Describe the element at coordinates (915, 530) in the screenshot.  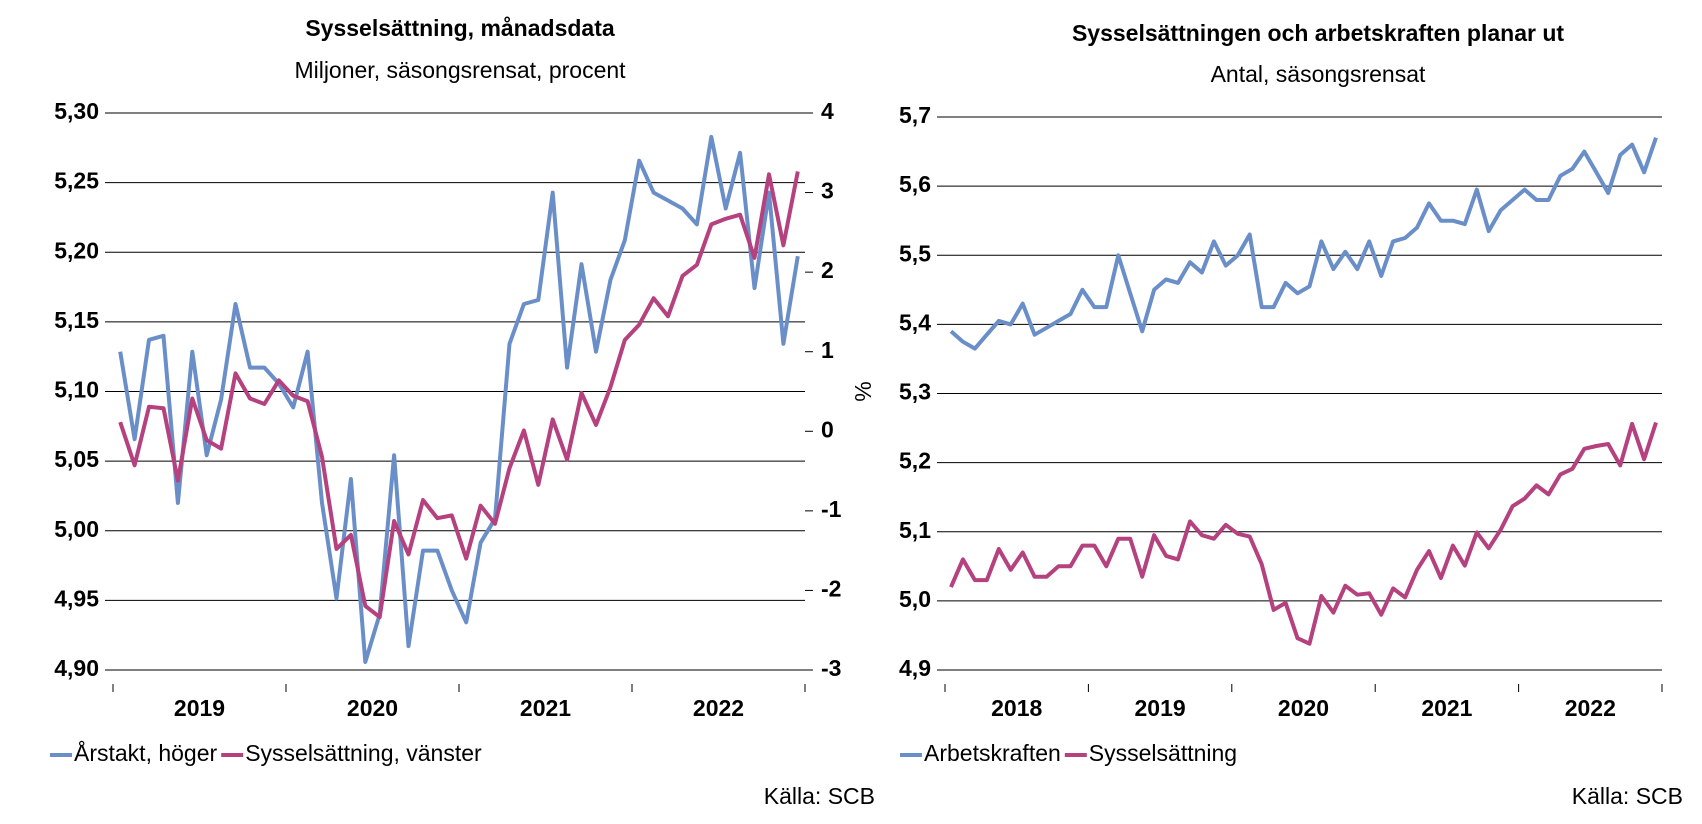
I see `y-tick-label: 5,1` at that location.